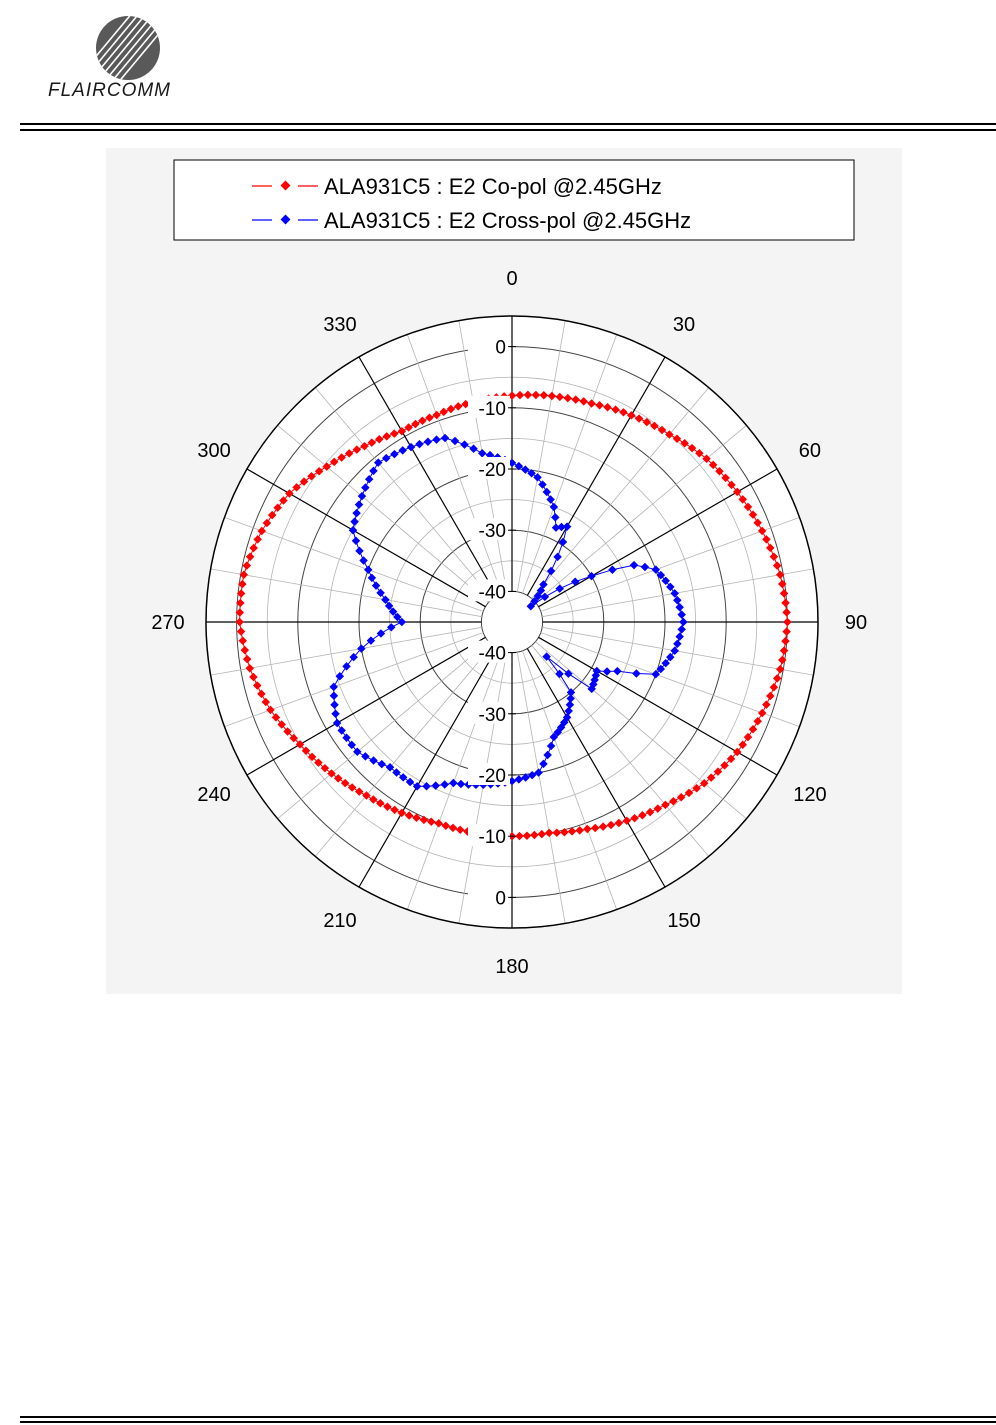  What do you see at coordinates (339, 921) in the screenshot?
I see `angle-tick-label: 210` at bounding box center [339, 921].